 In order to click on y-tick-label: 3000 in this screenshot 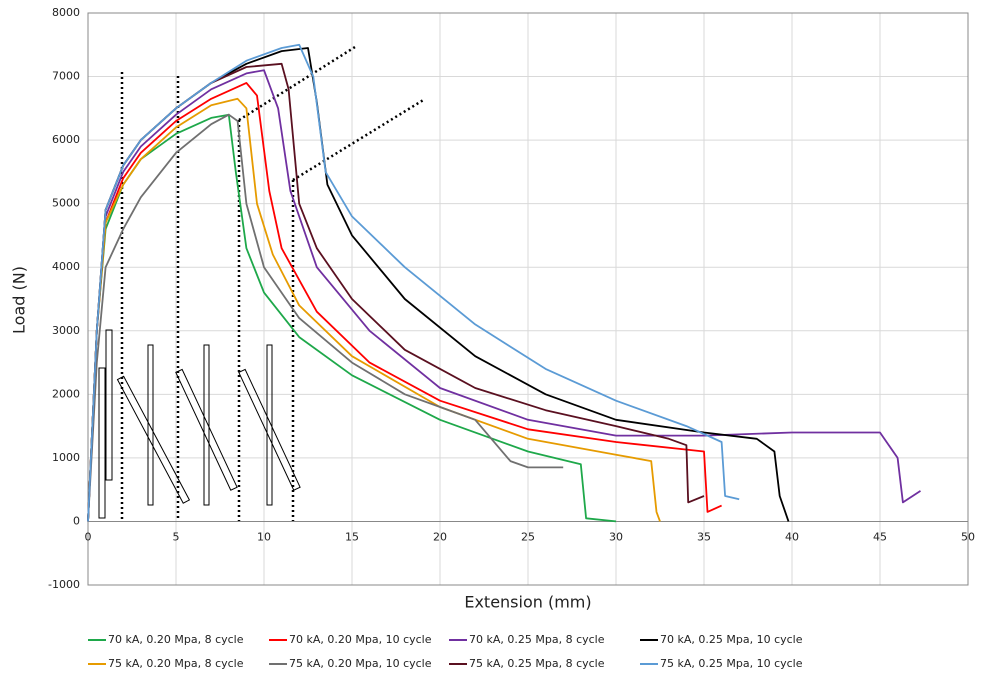, I will do `click(66, 330)`.